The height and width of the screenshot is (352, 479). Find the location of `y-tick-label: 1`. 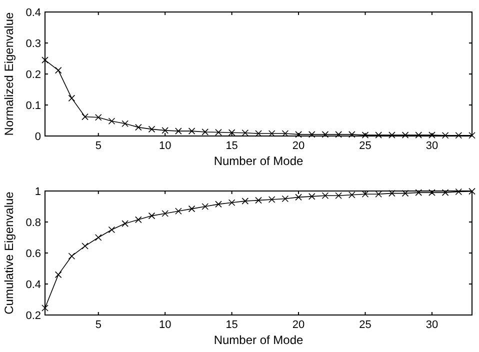

y-tick-label: 1 is located at coordinates (37, 192).